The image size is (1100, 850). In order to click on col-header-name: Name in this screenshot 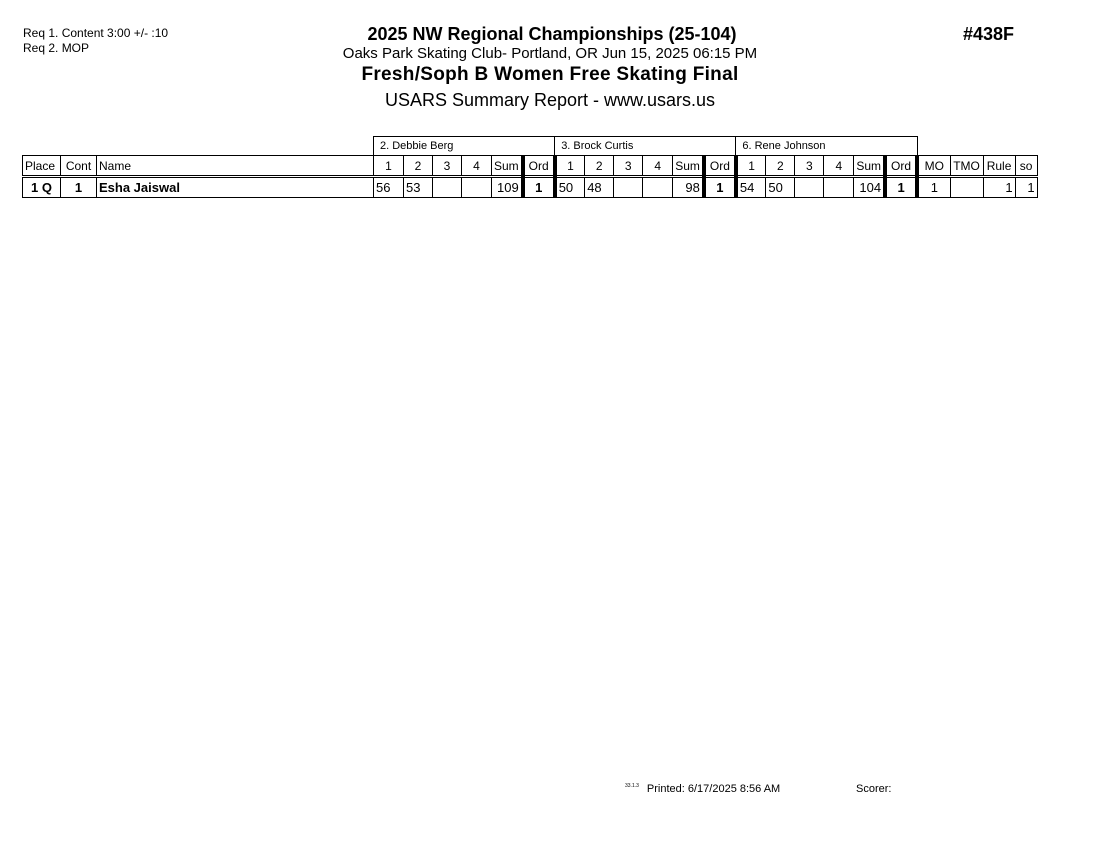, I will do `click(235, 166)`.